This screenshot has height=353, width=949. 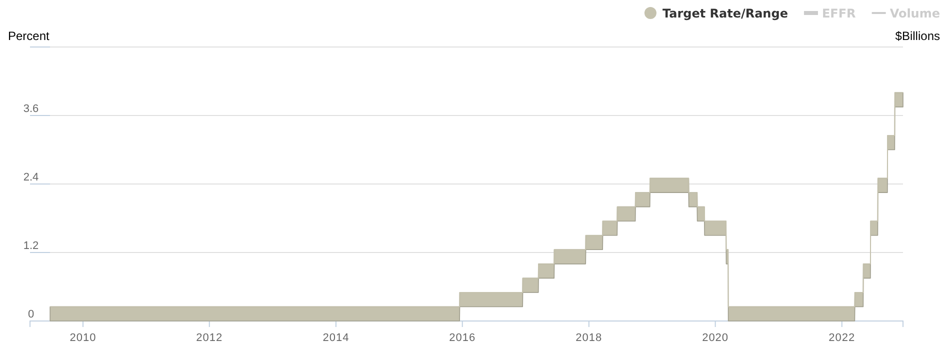 I want to click on x-tick-label: 2016, so click(x=462, y=338).